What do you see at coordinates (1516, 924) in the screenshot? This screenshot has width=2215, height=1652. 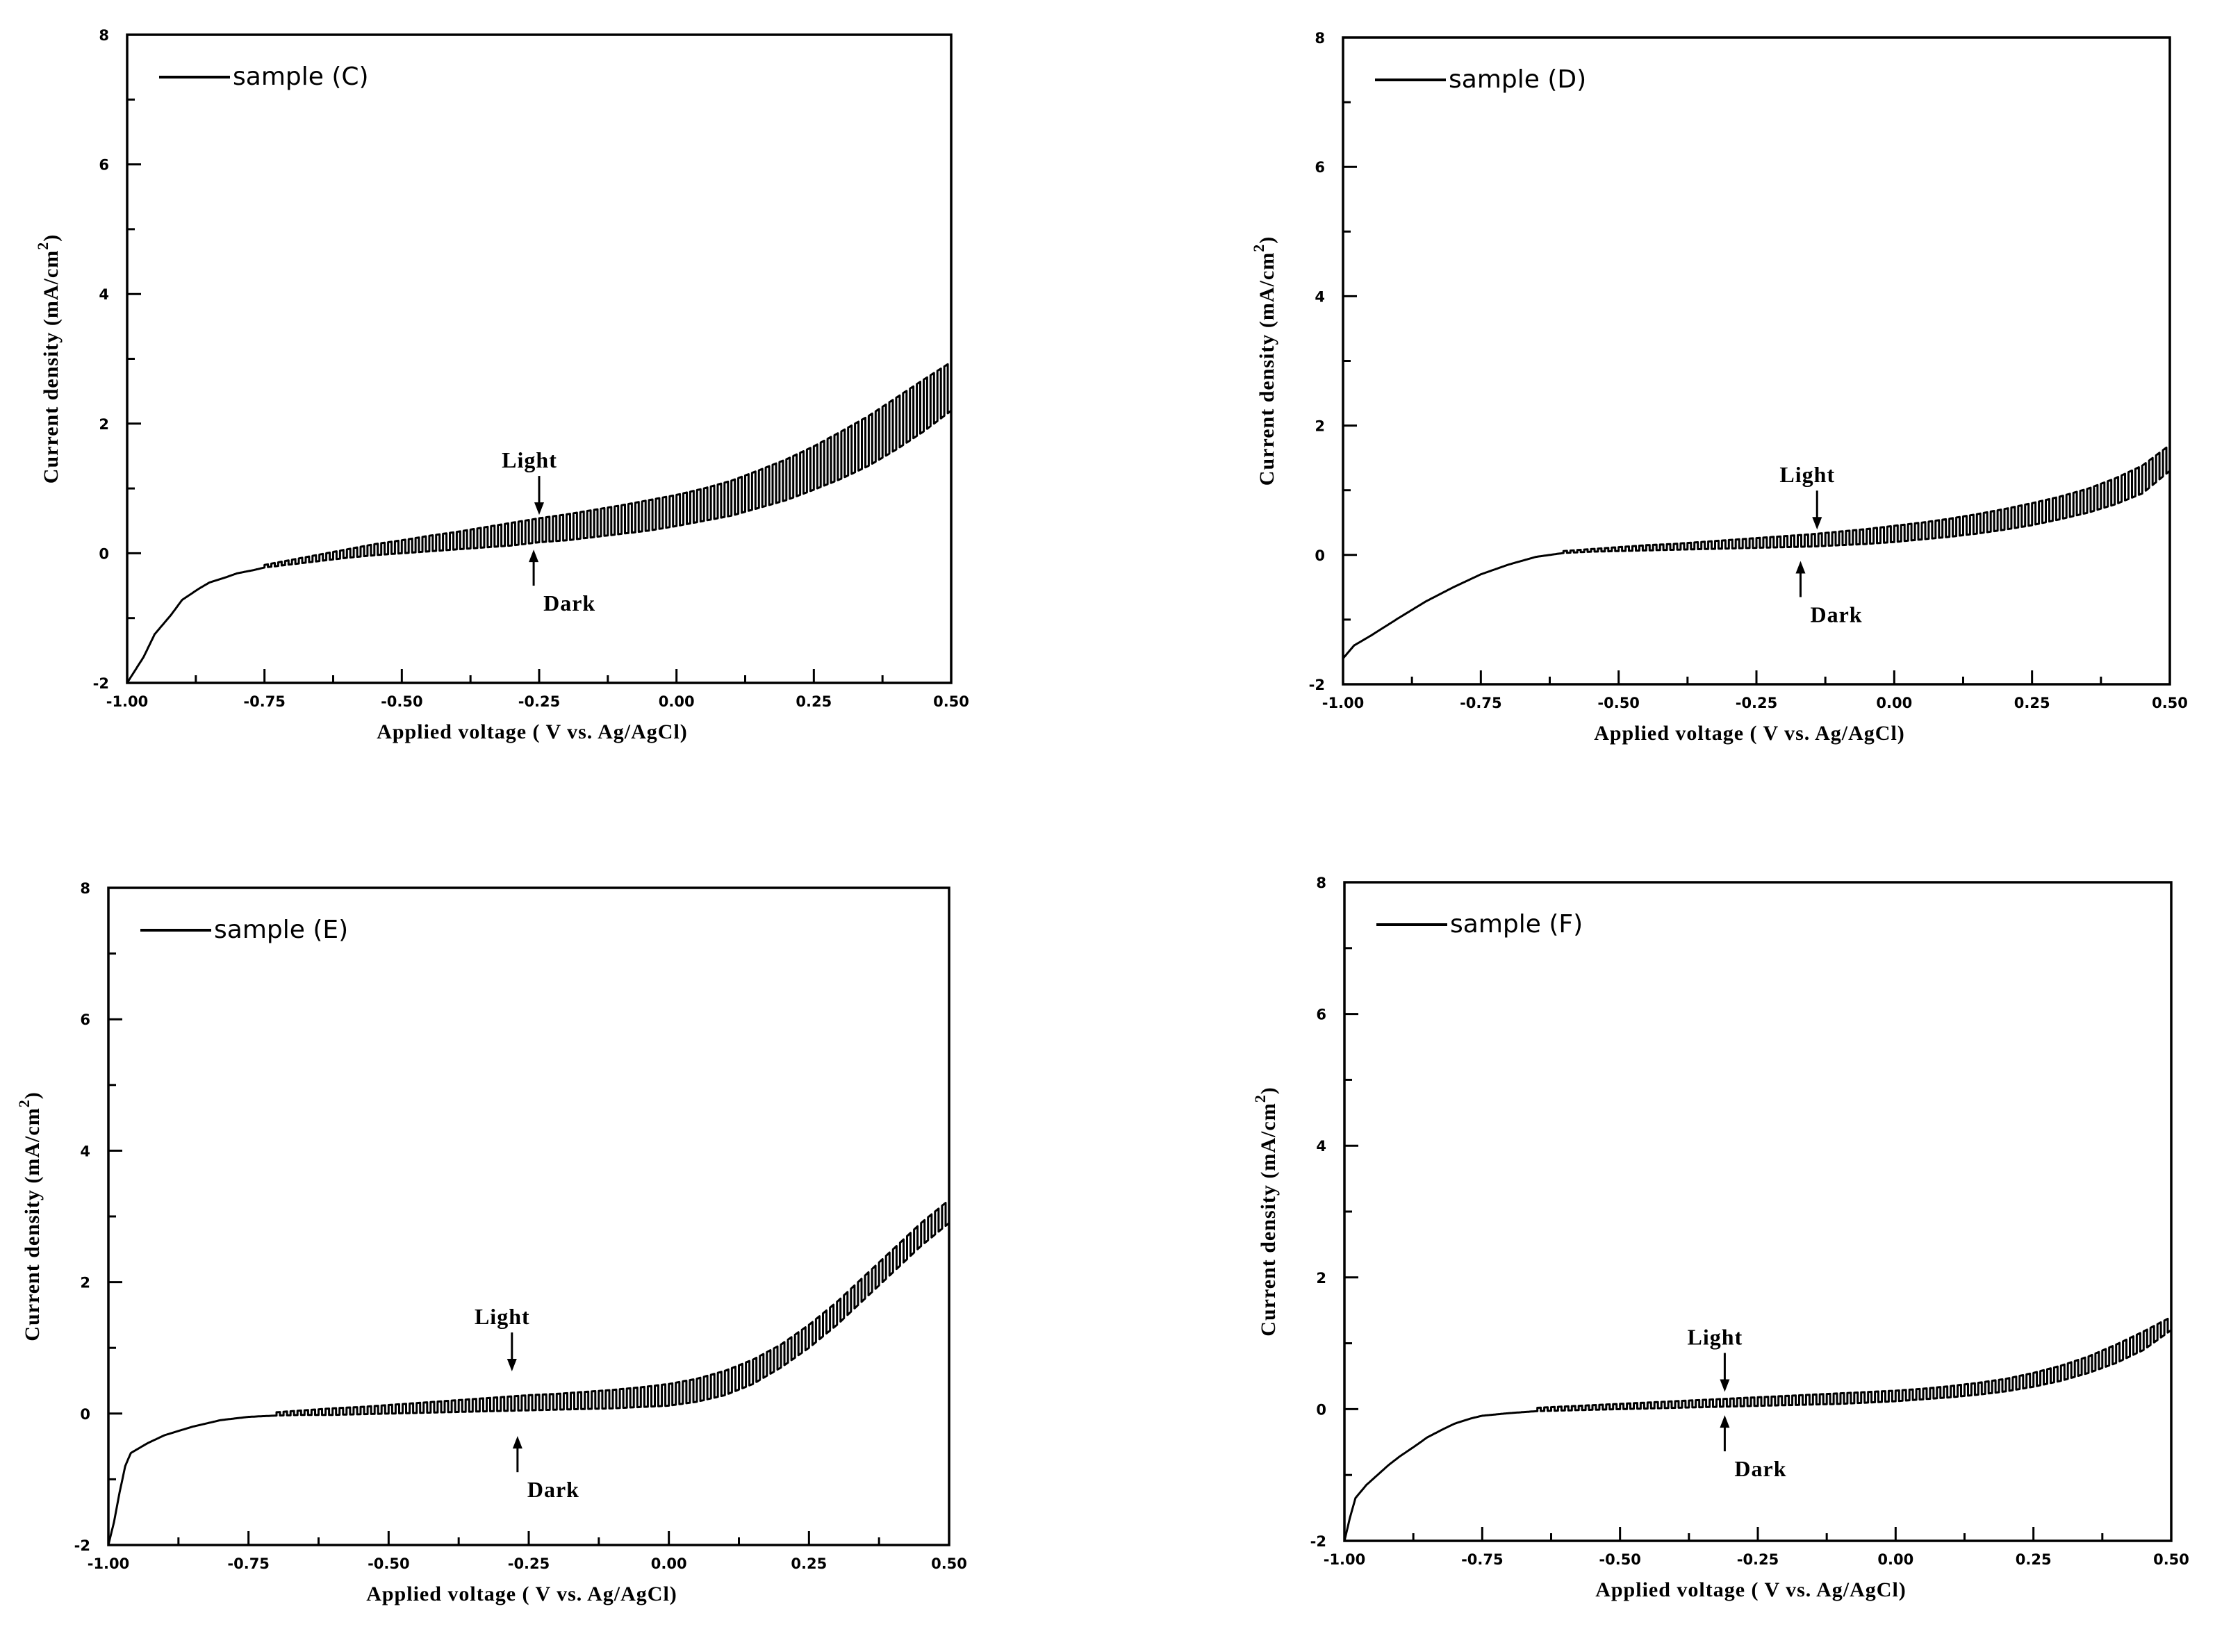 I see `legend-label: sample (F)` at bounding box center [1516, 924].